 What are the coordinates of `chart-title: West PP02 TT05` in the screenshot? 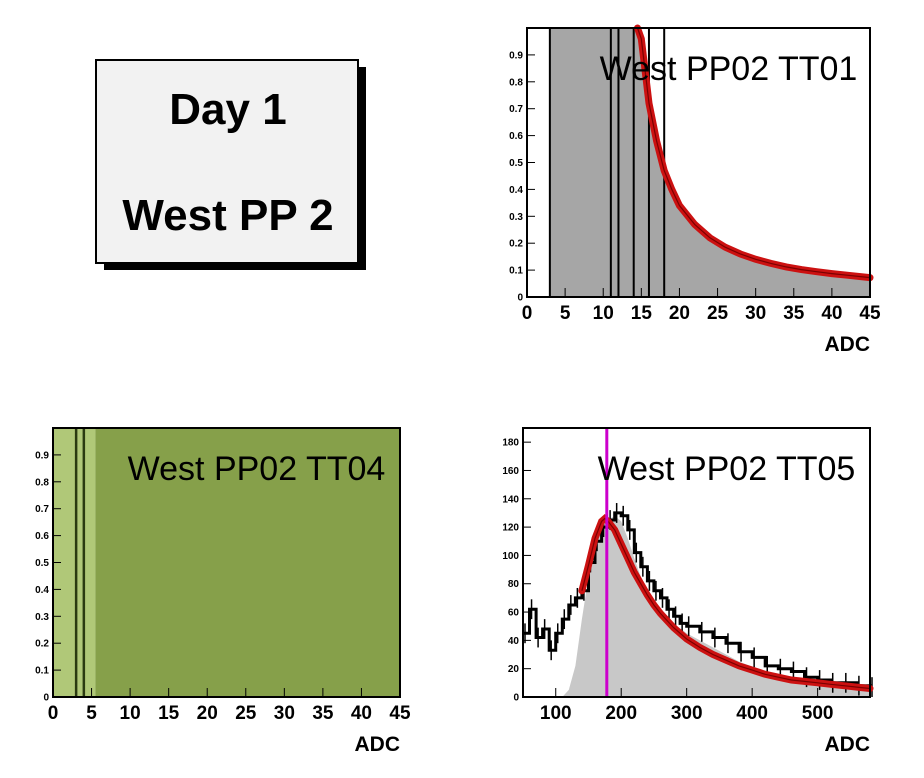 It's located at (727, 469).